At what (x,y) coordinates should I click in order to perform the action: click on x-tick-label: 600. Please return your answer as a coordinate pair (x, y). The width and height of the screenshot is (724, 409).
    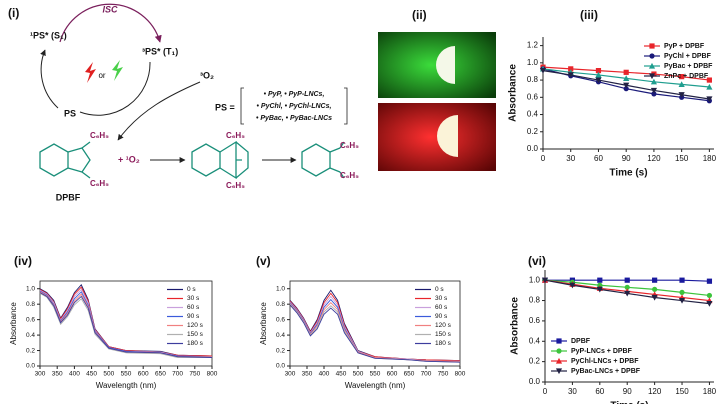
    Looking at the image, I should click on (143, 374).